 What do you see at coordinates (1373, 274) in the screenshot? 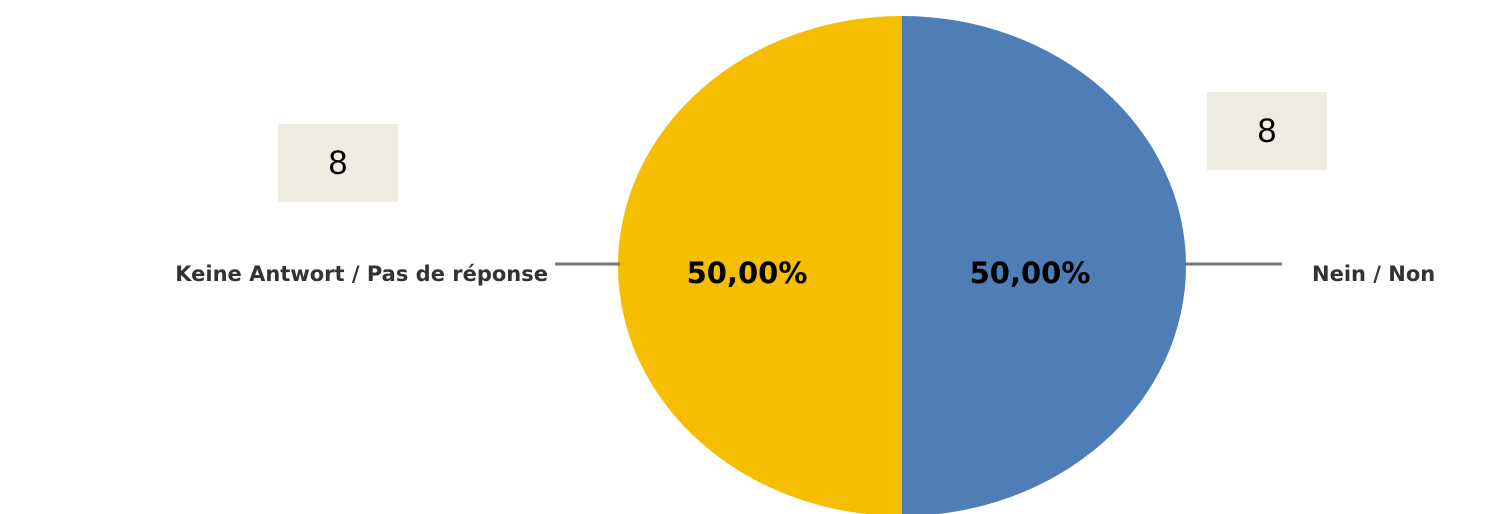
I see `category-label-nein: Nein / Non` at bounding box center [1373, 274].